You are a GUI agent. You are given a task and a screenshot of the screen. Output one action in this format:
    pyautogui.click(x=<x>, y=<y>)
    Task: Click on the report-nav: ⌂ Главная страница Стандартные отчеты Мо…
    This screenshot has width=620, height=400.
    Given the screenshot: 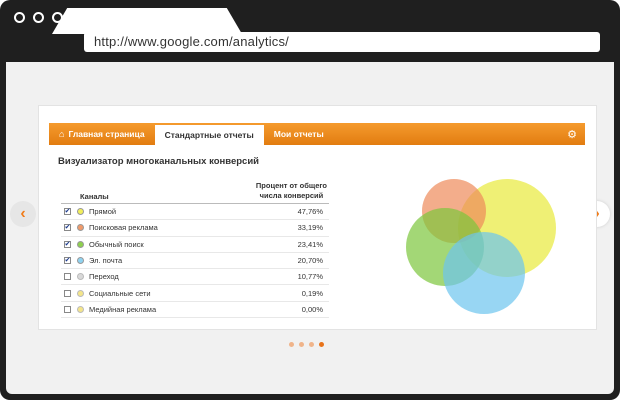 What is the action you would take?
    pyautogui.click(x=317, y=134)
    